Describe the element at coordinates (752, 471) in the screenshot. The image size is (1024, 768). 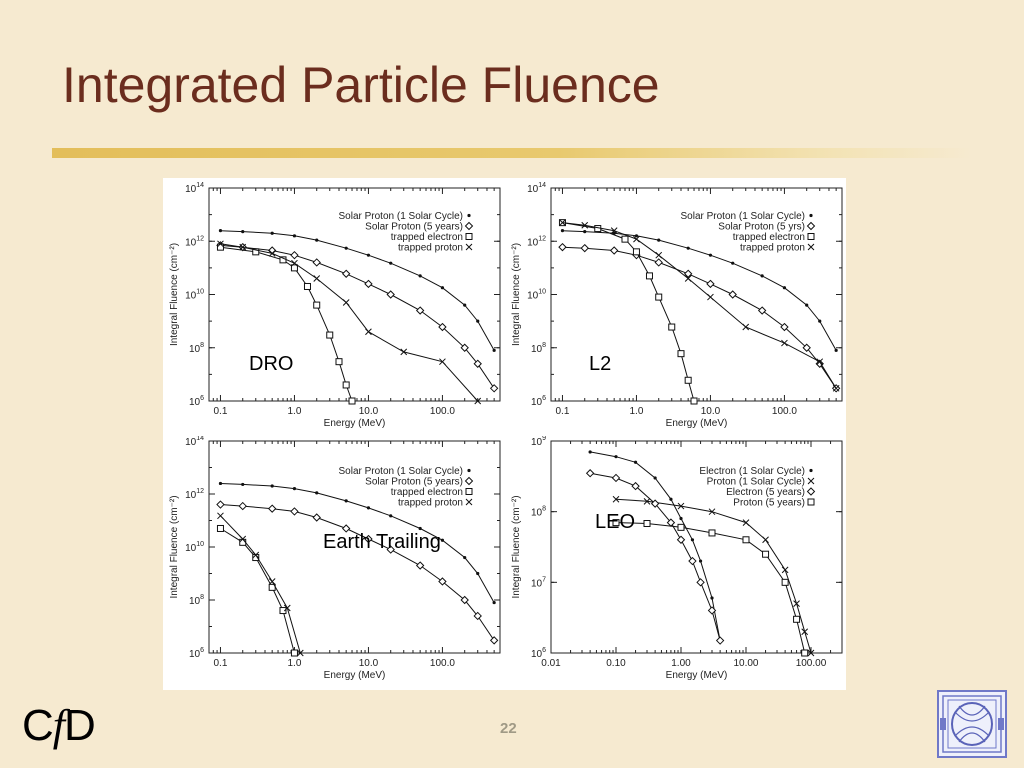
I see `legend-entry-label: Electron (1 Solar Cycle)` at that location.